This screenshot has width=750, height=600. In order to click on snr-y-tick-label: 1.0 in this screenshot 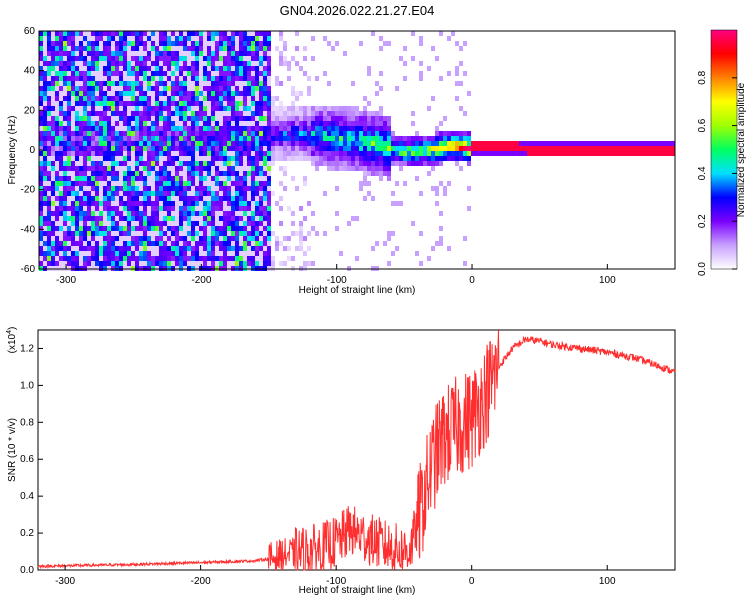, I will do `click(27, 385)`.